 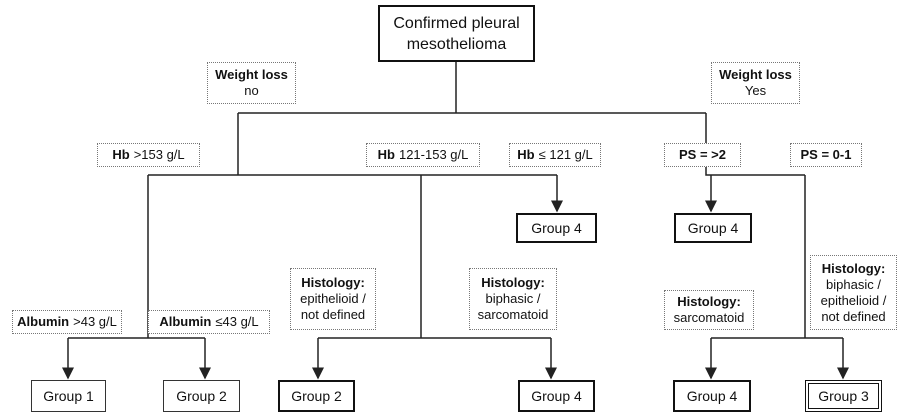 What do you see at coordinates (237, 321) in the screenshot?
I see `condition-value: ≤43 g/L` at bounding box center [237, 321].